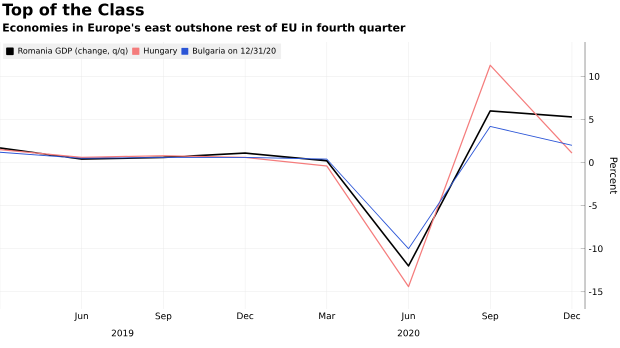 This screenshot has width=620, height=348. Describe the element at coordinates (409, 333) in the screenshot. I see `text: 2020` at that location.